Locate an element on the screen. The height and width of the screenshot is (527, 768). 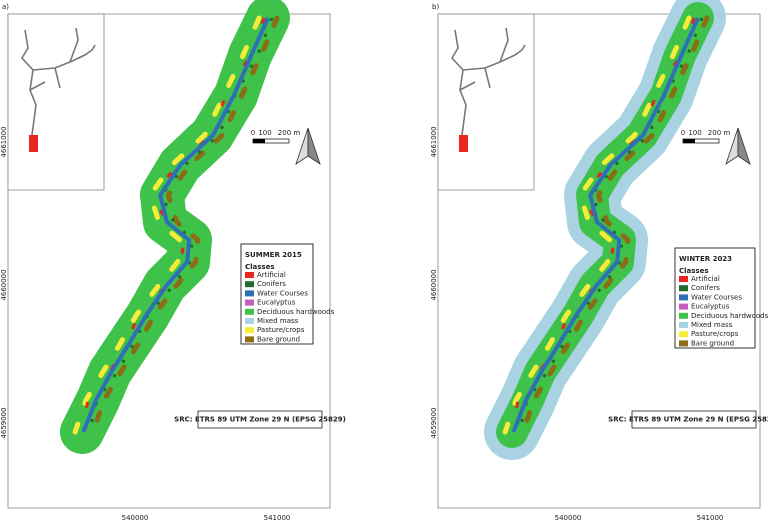
panel-label: b) is located at coordinates (435, 7).